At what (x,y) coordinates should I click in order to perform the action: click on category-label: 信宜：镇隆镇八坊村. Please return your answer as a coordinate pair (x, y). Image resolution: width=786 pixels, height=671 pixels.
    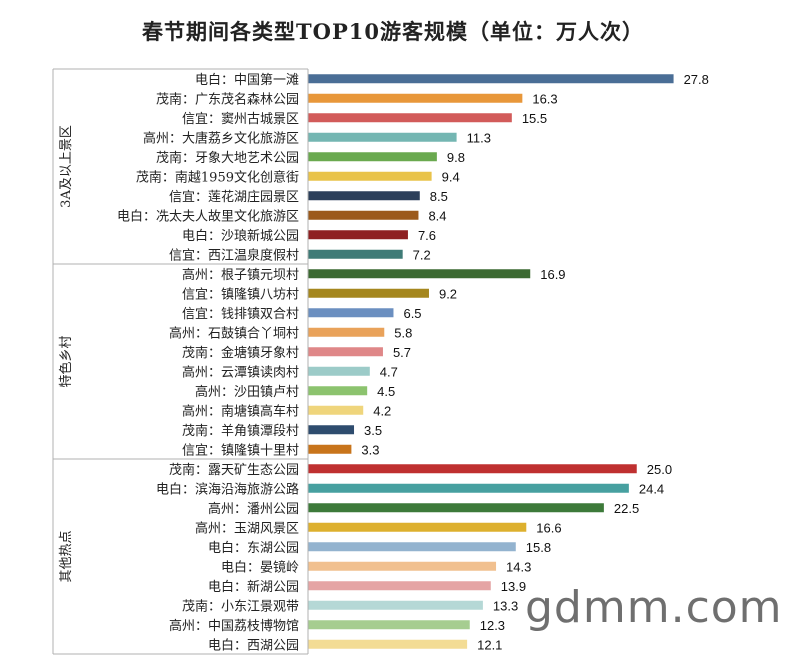
    Looking at the image, I should click on (240, 294).